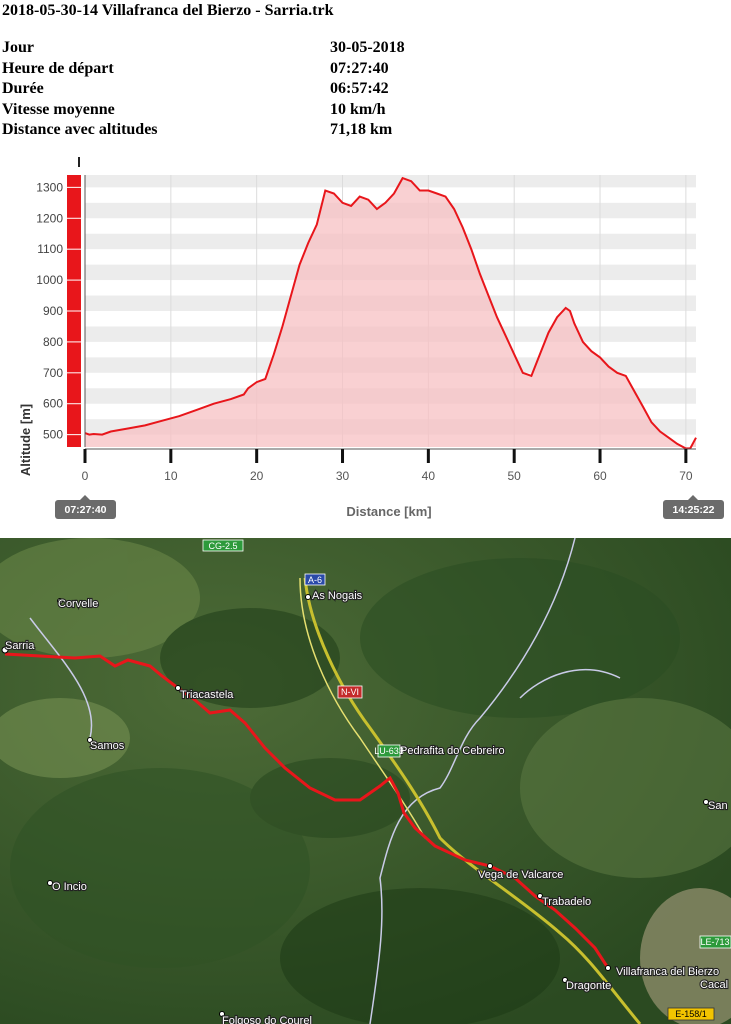 Image resolution: width=731 pixels, height=1024 pixels. I want to click on stat-row-duree: Durée 06:57:42, so click(203, 89).